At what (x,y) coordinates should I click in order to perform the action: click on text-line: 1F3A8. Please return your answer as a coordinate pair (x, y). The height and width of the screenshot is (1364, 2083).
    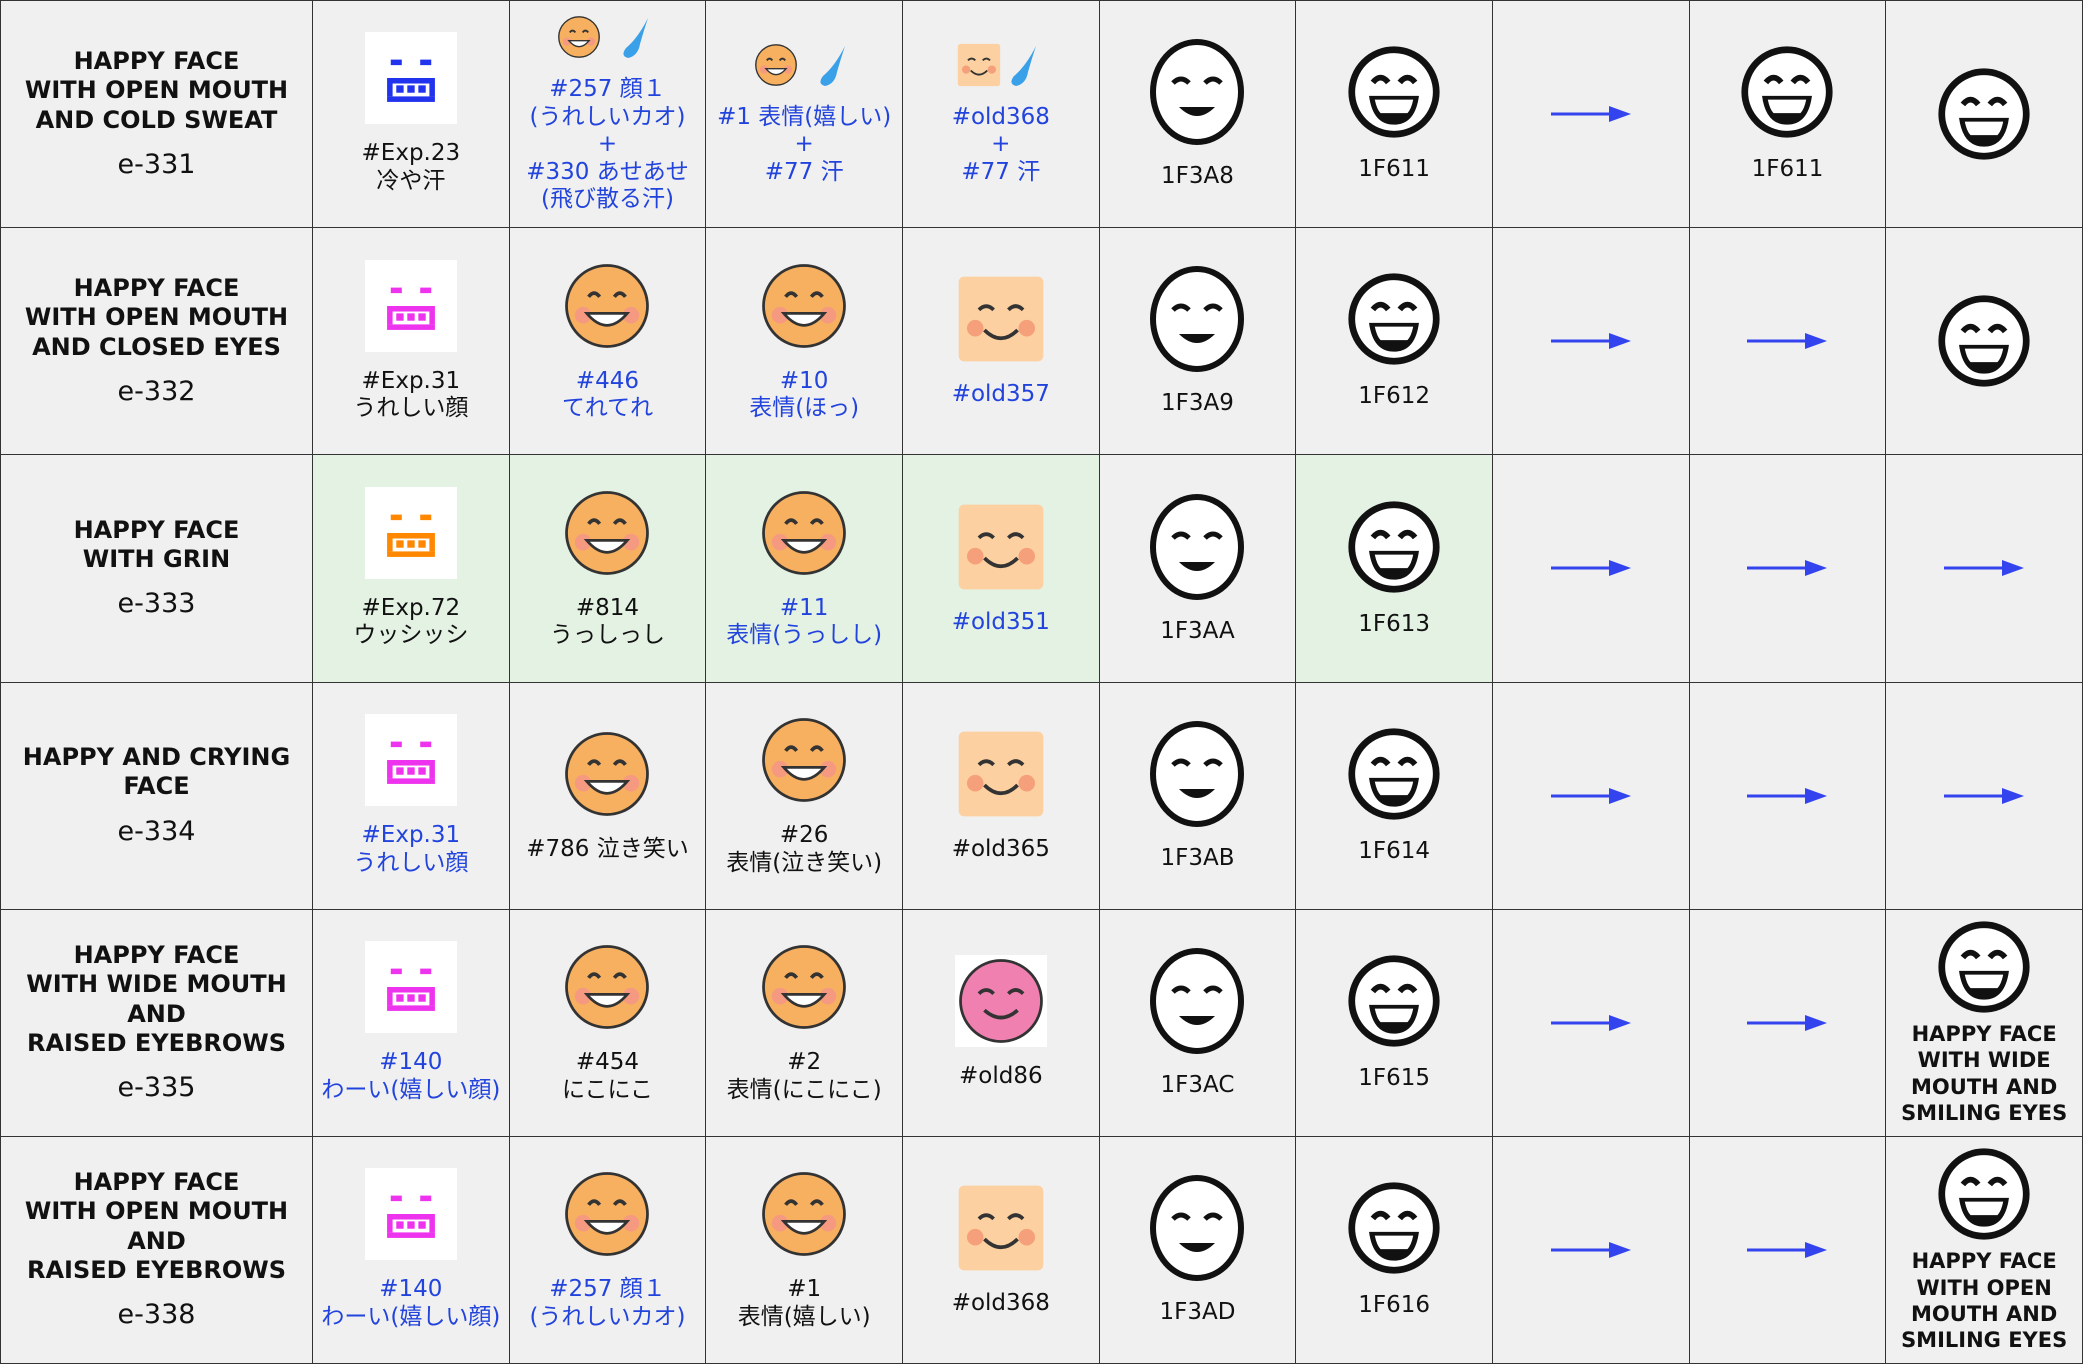
    Looking at the image, I should click on (1197, 176).